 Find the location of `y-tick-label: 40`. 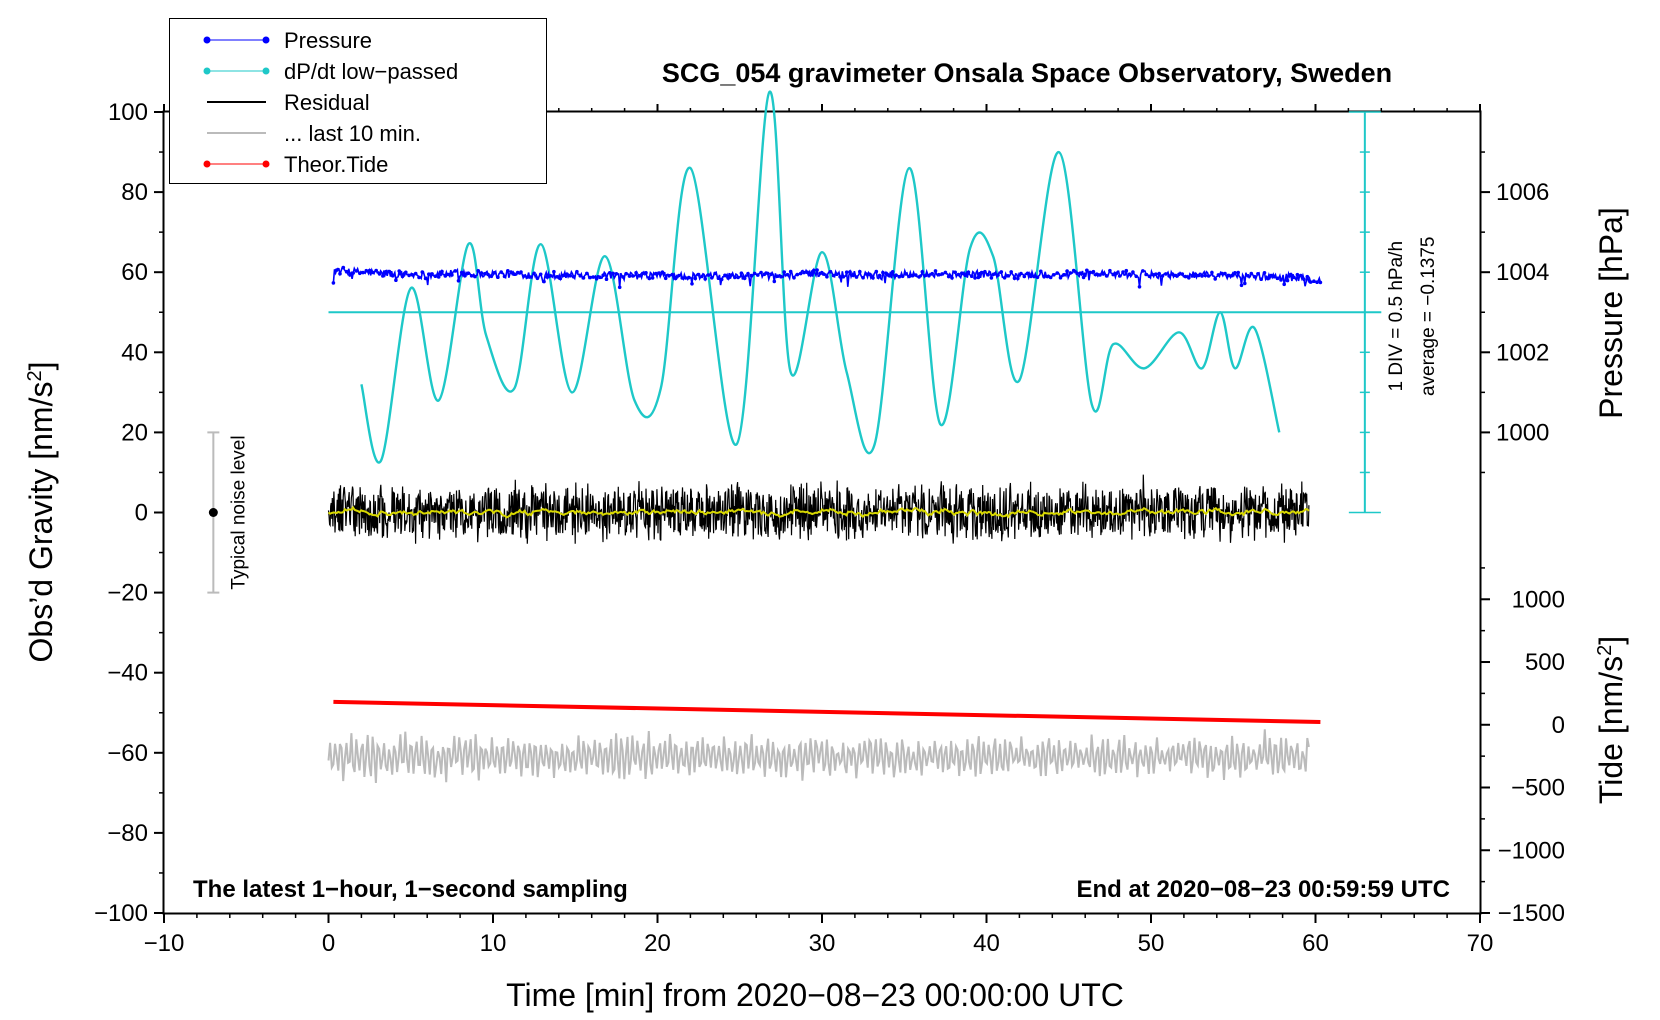

y-tick-label: 40 is located at coordinates (134, 352).